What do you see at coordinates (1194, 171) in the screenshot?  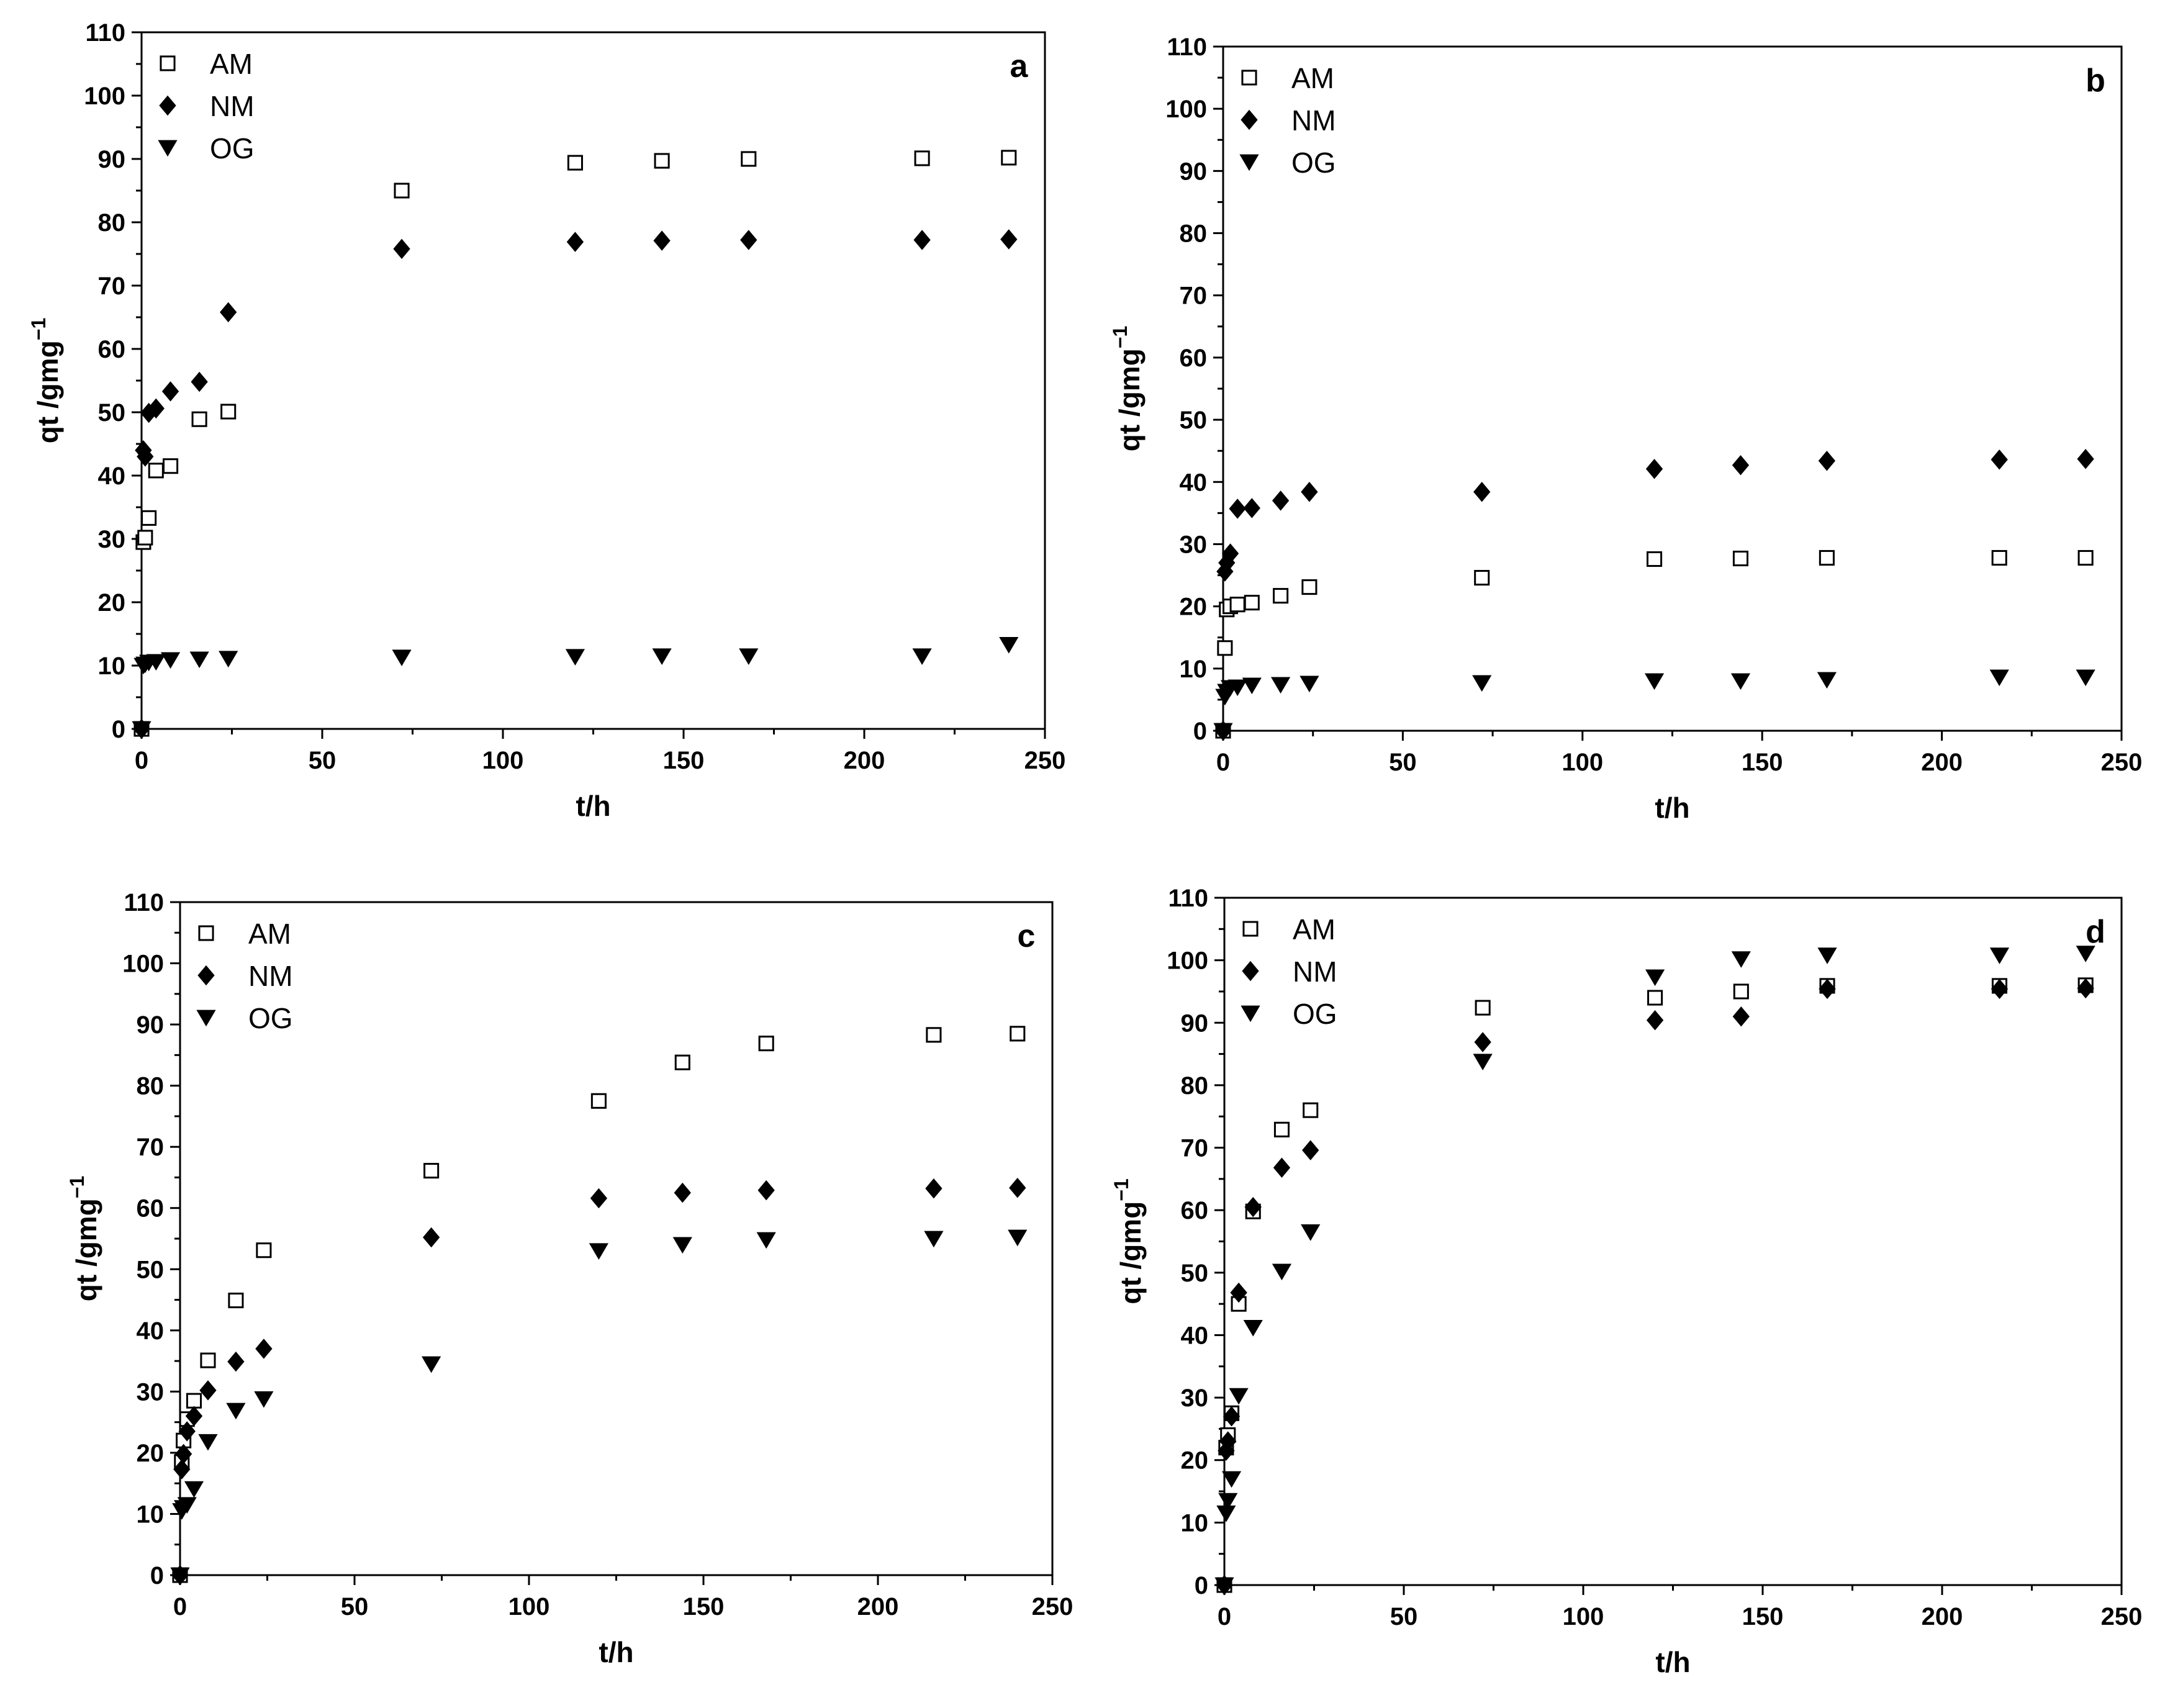 I see `y-tick-label: 90` at bounding box center [1194, 171].